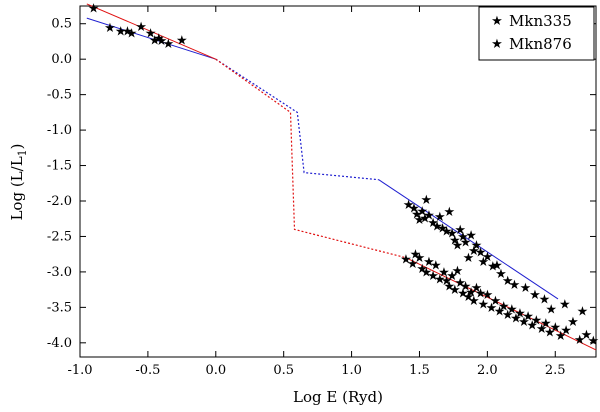 The height and width of the screenshot is (412, 600). What do you see at coordinates (59, 307) in the screenshot?
I see `y-tick-label: -3.5` at bounding box center [59, 307].